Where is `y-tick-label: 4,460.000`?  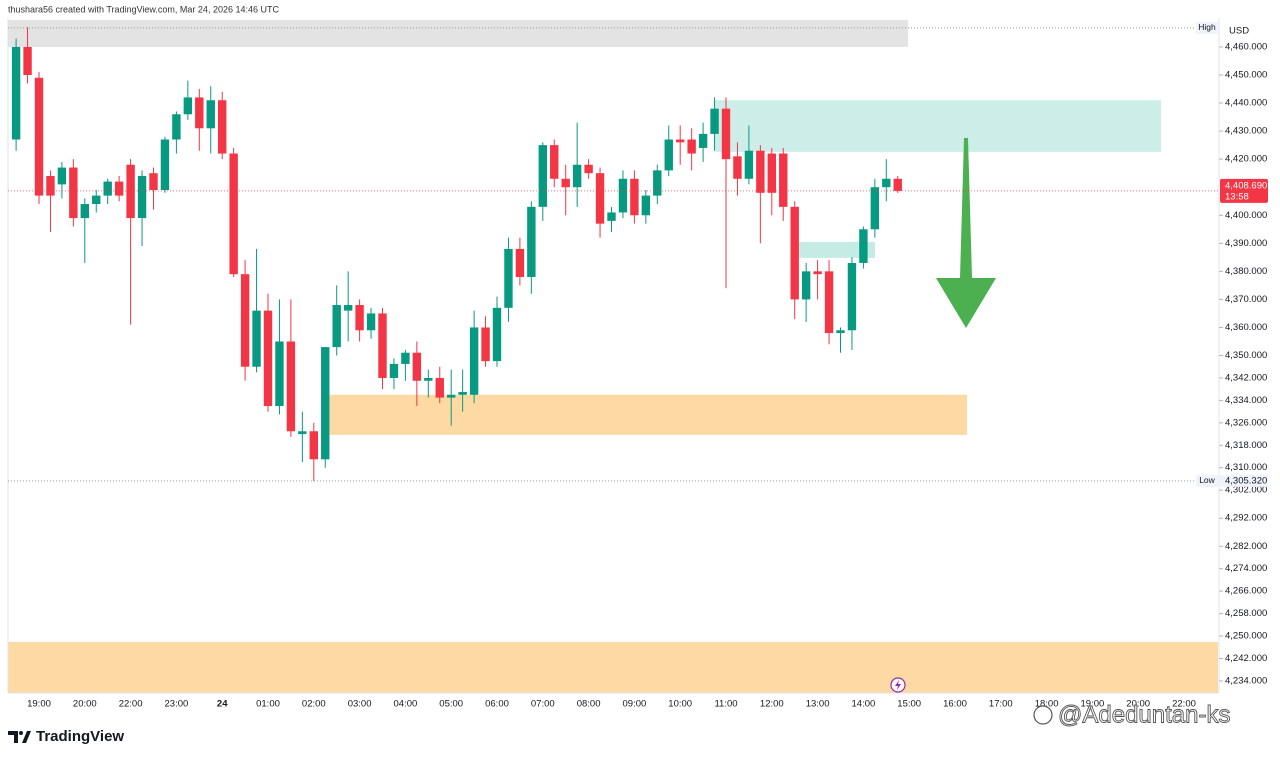
y-tick-label: 4,460.000 is located at coordinates (1246, 46).